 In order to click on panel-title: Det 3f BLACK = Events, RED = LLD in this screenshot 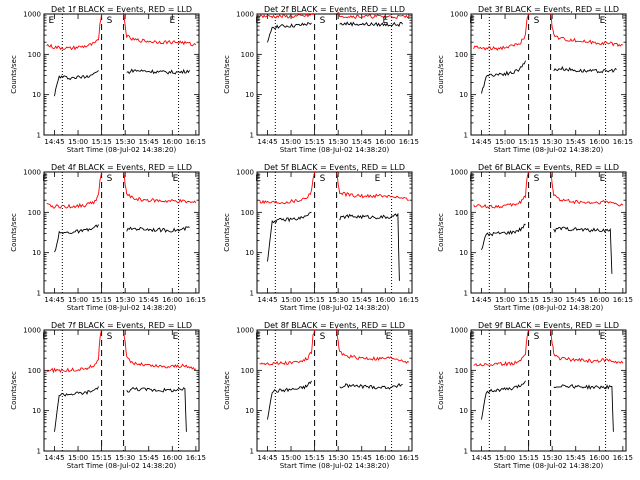, I will do `click(548, 9)`.